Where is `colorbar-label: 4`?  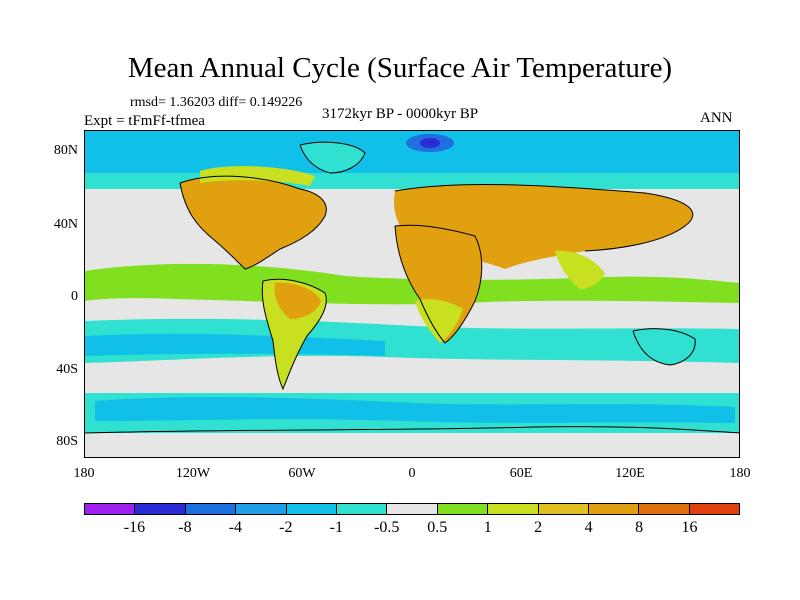 colorbar-label: 4 is located at coordinates (588, 527).